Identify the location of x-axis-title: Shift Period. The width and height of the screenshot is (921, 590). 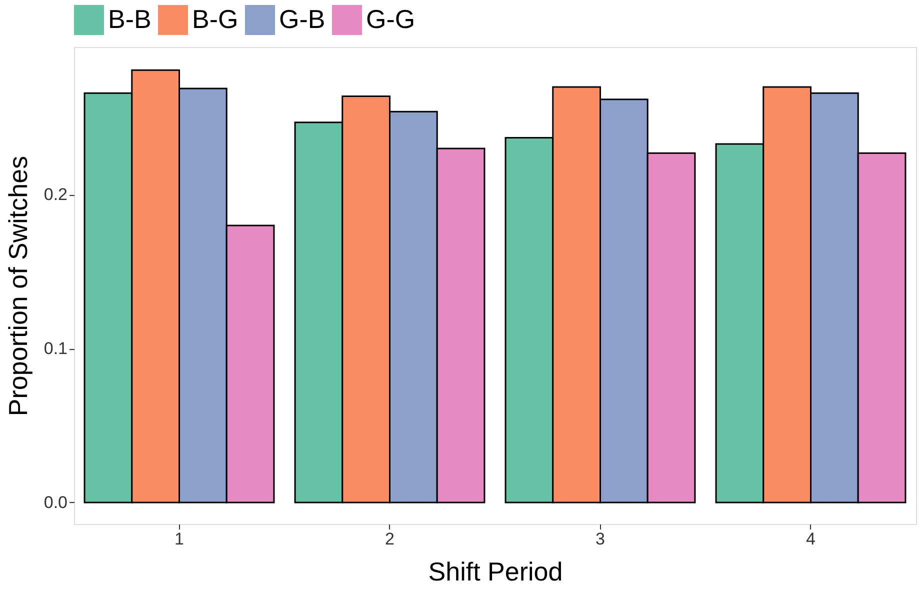
(495, 571).